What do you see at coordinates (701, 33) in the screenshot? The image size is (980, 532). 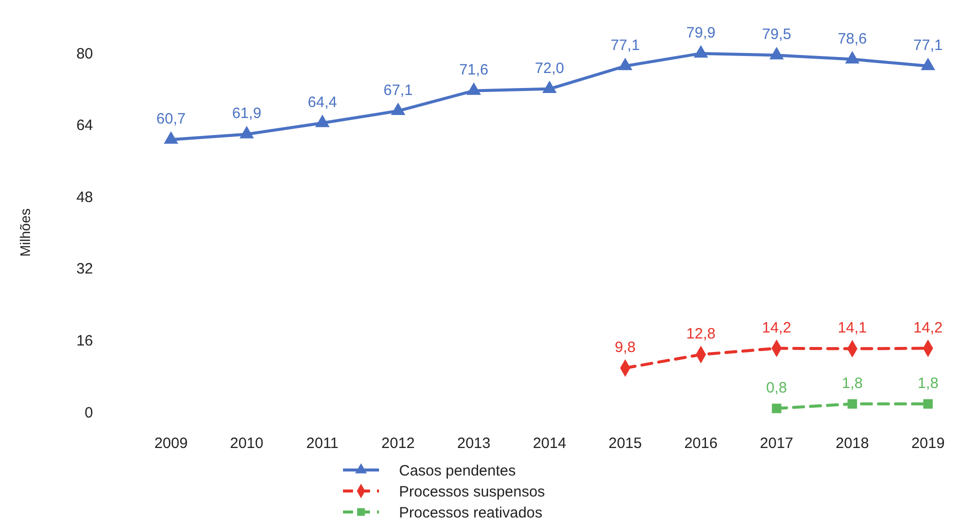 I see `data-label: 79,9` at bounding box center [701, 33].